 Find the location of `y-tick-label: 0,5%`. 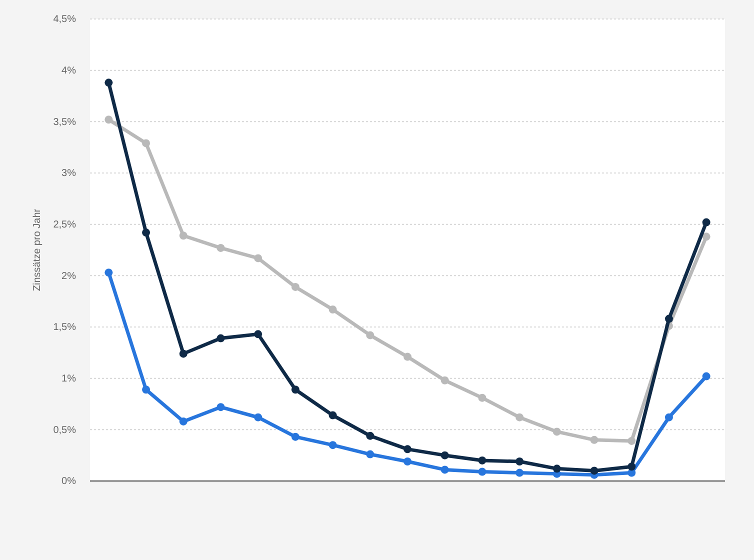

y-tick-label: 0,5% is located at coordinates (64, 430).